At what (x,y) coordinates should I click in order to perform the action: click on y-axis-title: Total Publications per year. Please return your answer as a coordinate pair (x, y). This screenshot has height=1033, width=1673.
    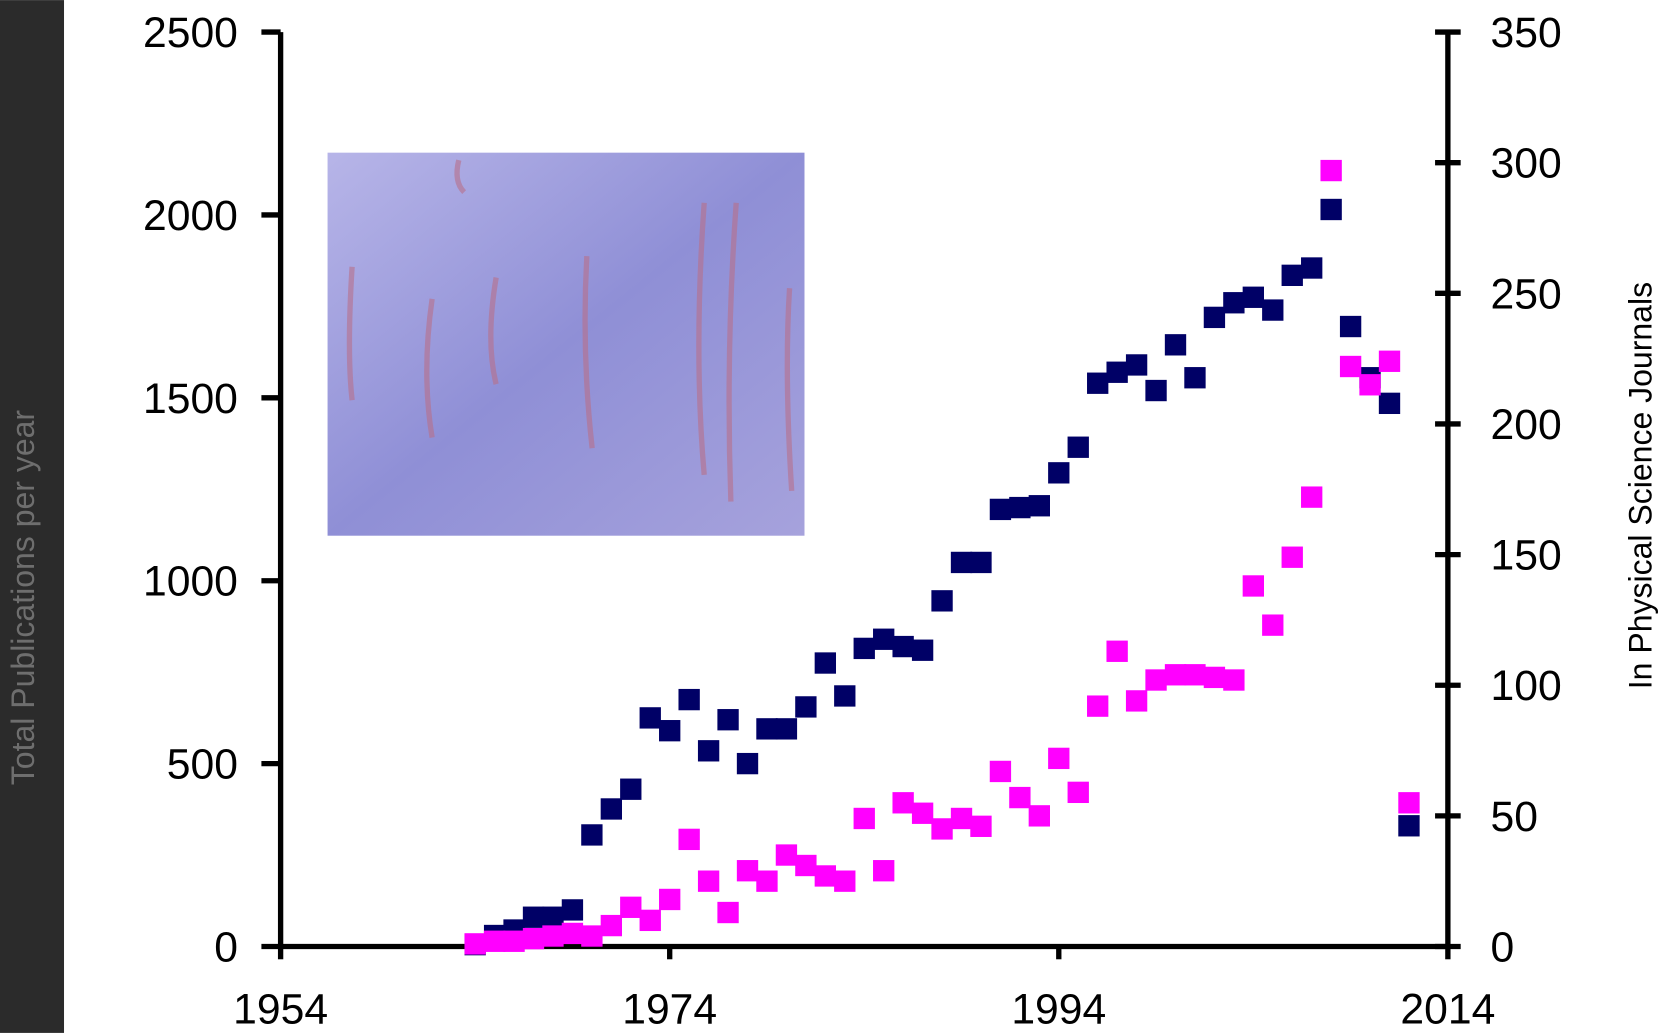
    Looking at the image, I should click on (23, 598).